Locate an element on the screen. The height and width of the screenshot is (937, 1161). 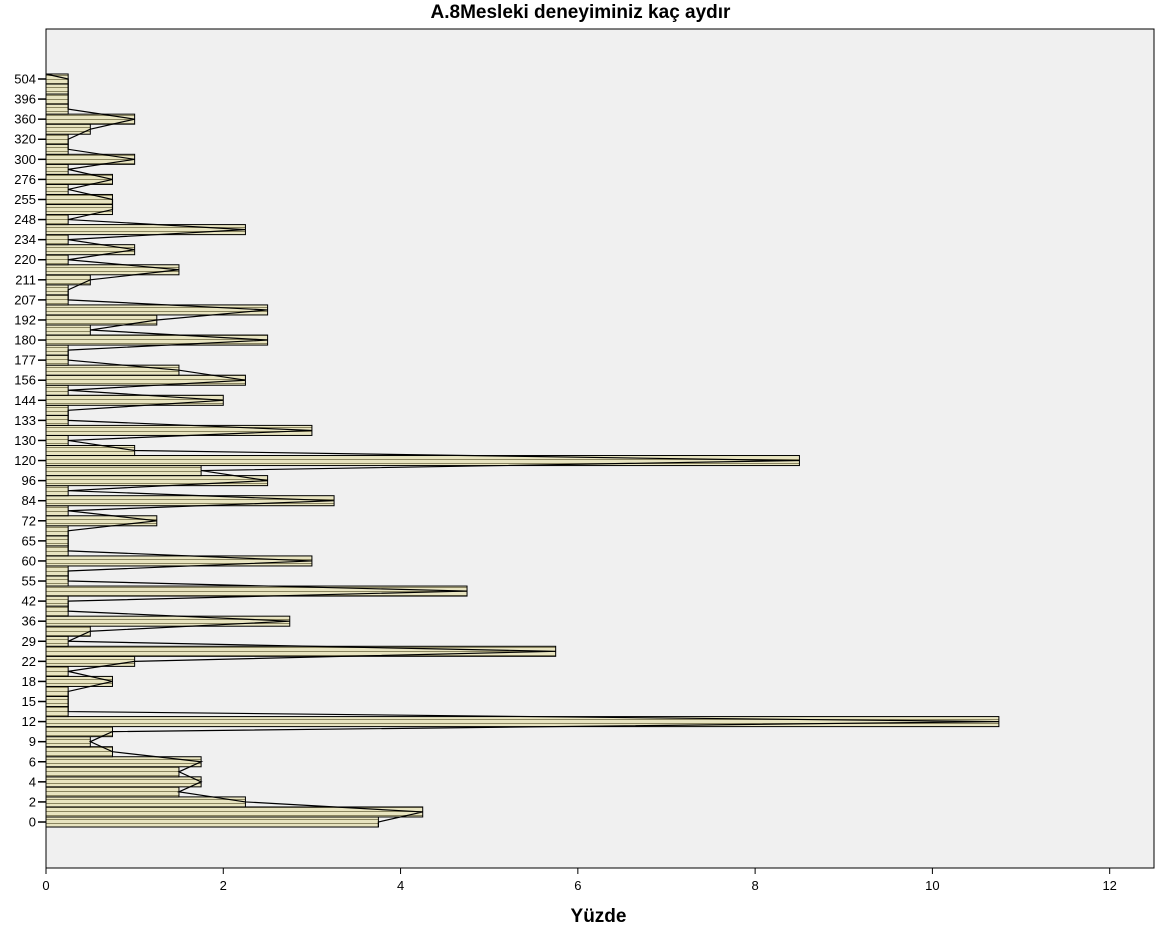
x-tick-label-4: 4 is located at coordinates (400, 885).